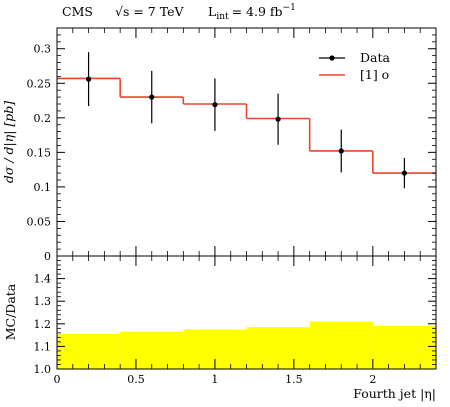 Image resolution: width=450 pixels, height=407 pixels. I want to click on ratio-ytick-label-2: 1.2, so click(43, 324).